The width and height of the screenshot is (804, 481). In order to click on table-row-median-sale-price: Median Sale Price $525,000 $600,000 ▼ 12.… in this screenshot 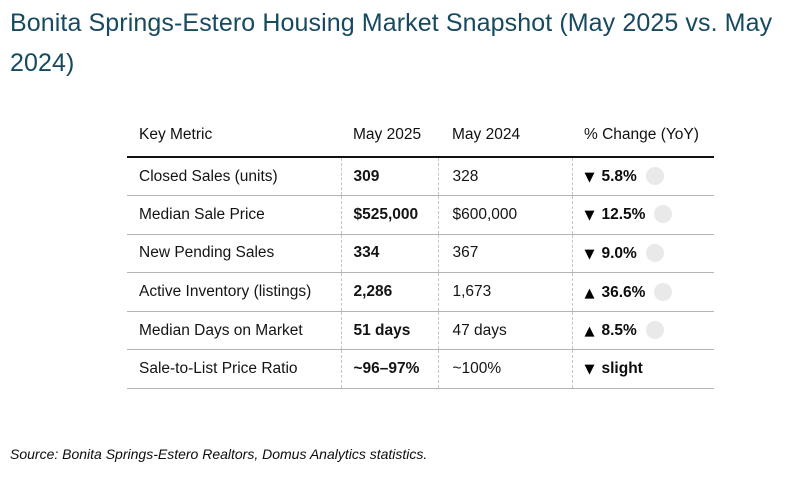, I will do `click(420, 215)`.